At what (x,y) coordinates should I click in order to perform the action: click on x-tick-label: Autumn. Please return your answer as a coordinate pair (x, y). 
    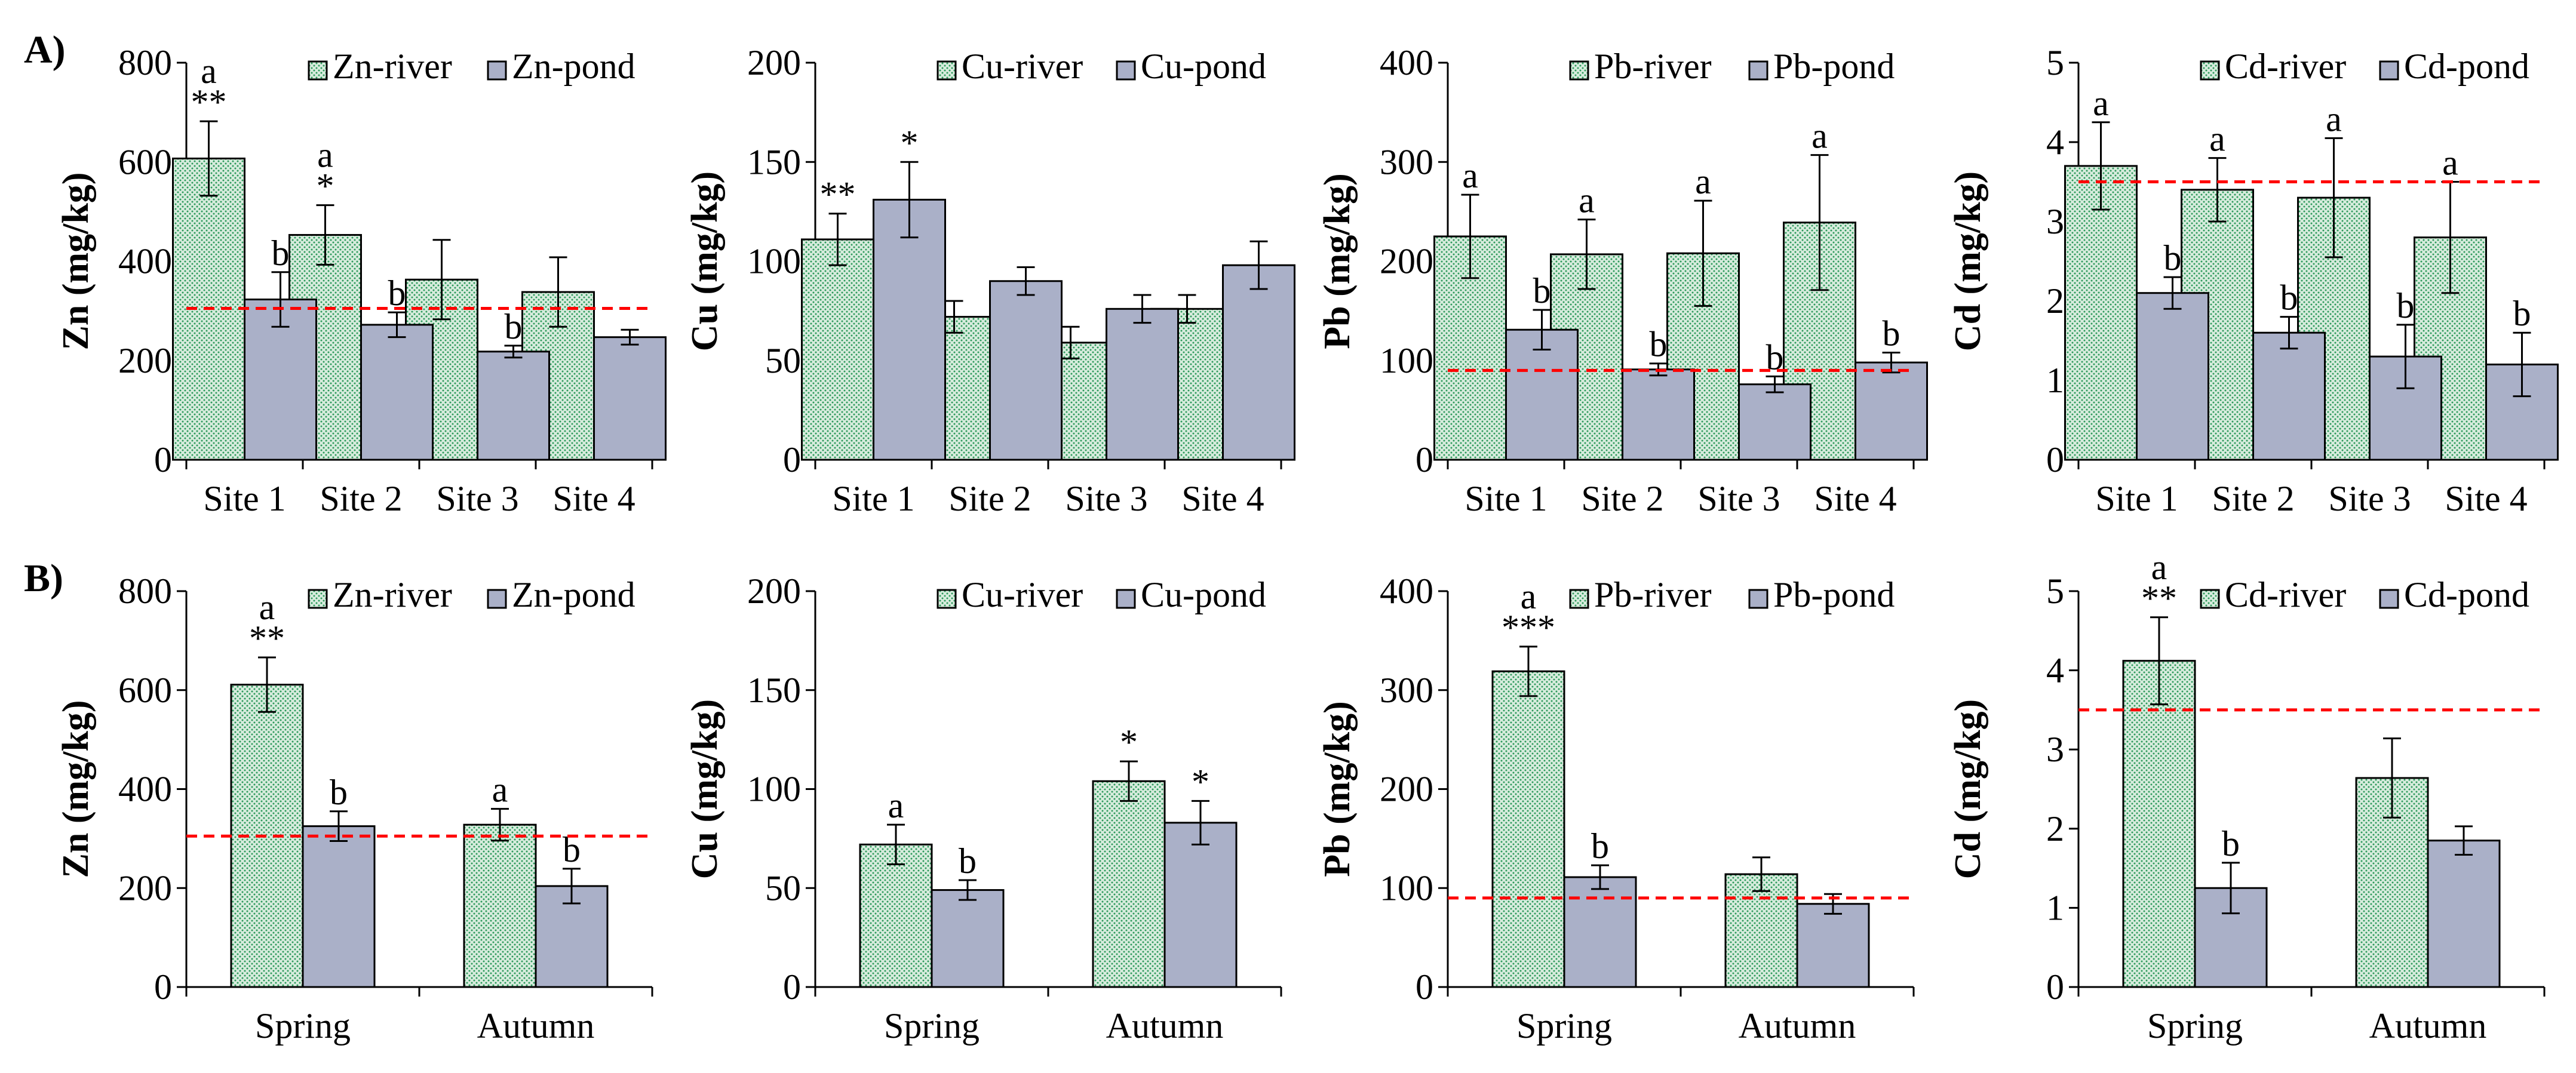
    Looking at the image, I should click on (1165, 1026).